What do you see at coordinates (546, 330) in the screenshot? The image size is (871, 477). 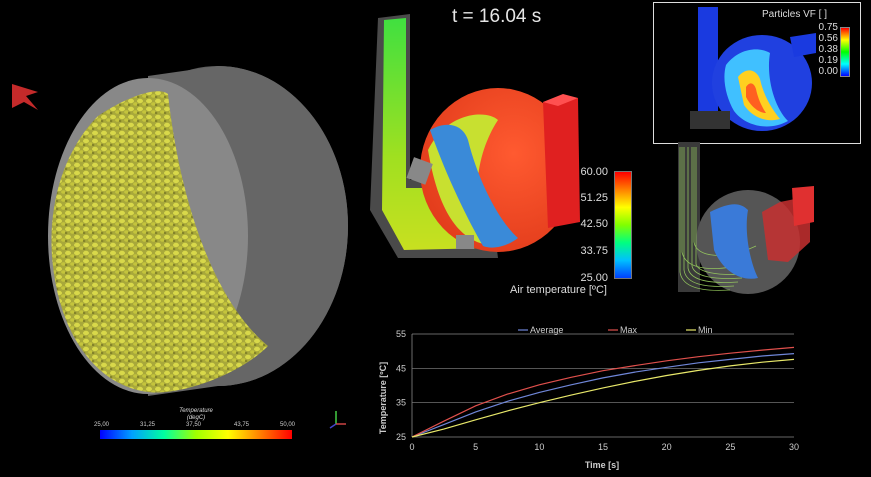 I see `legend-label-average: Average` at bounding box center [546, 330].